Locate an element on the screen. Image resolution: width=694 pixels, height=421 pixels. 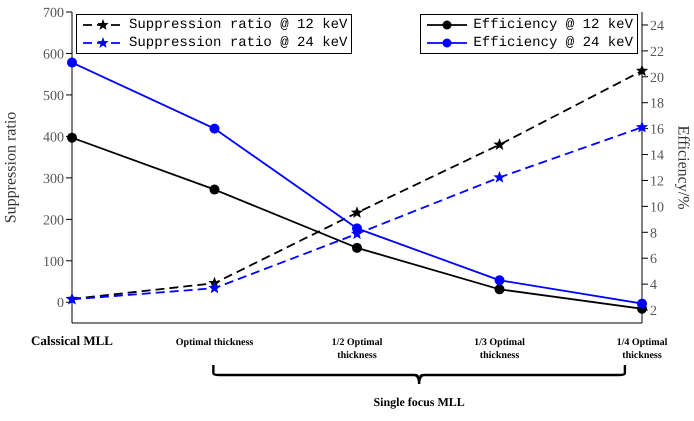
legend-label: Efficiency @ 24 keV is located at coordinates (553, 43).